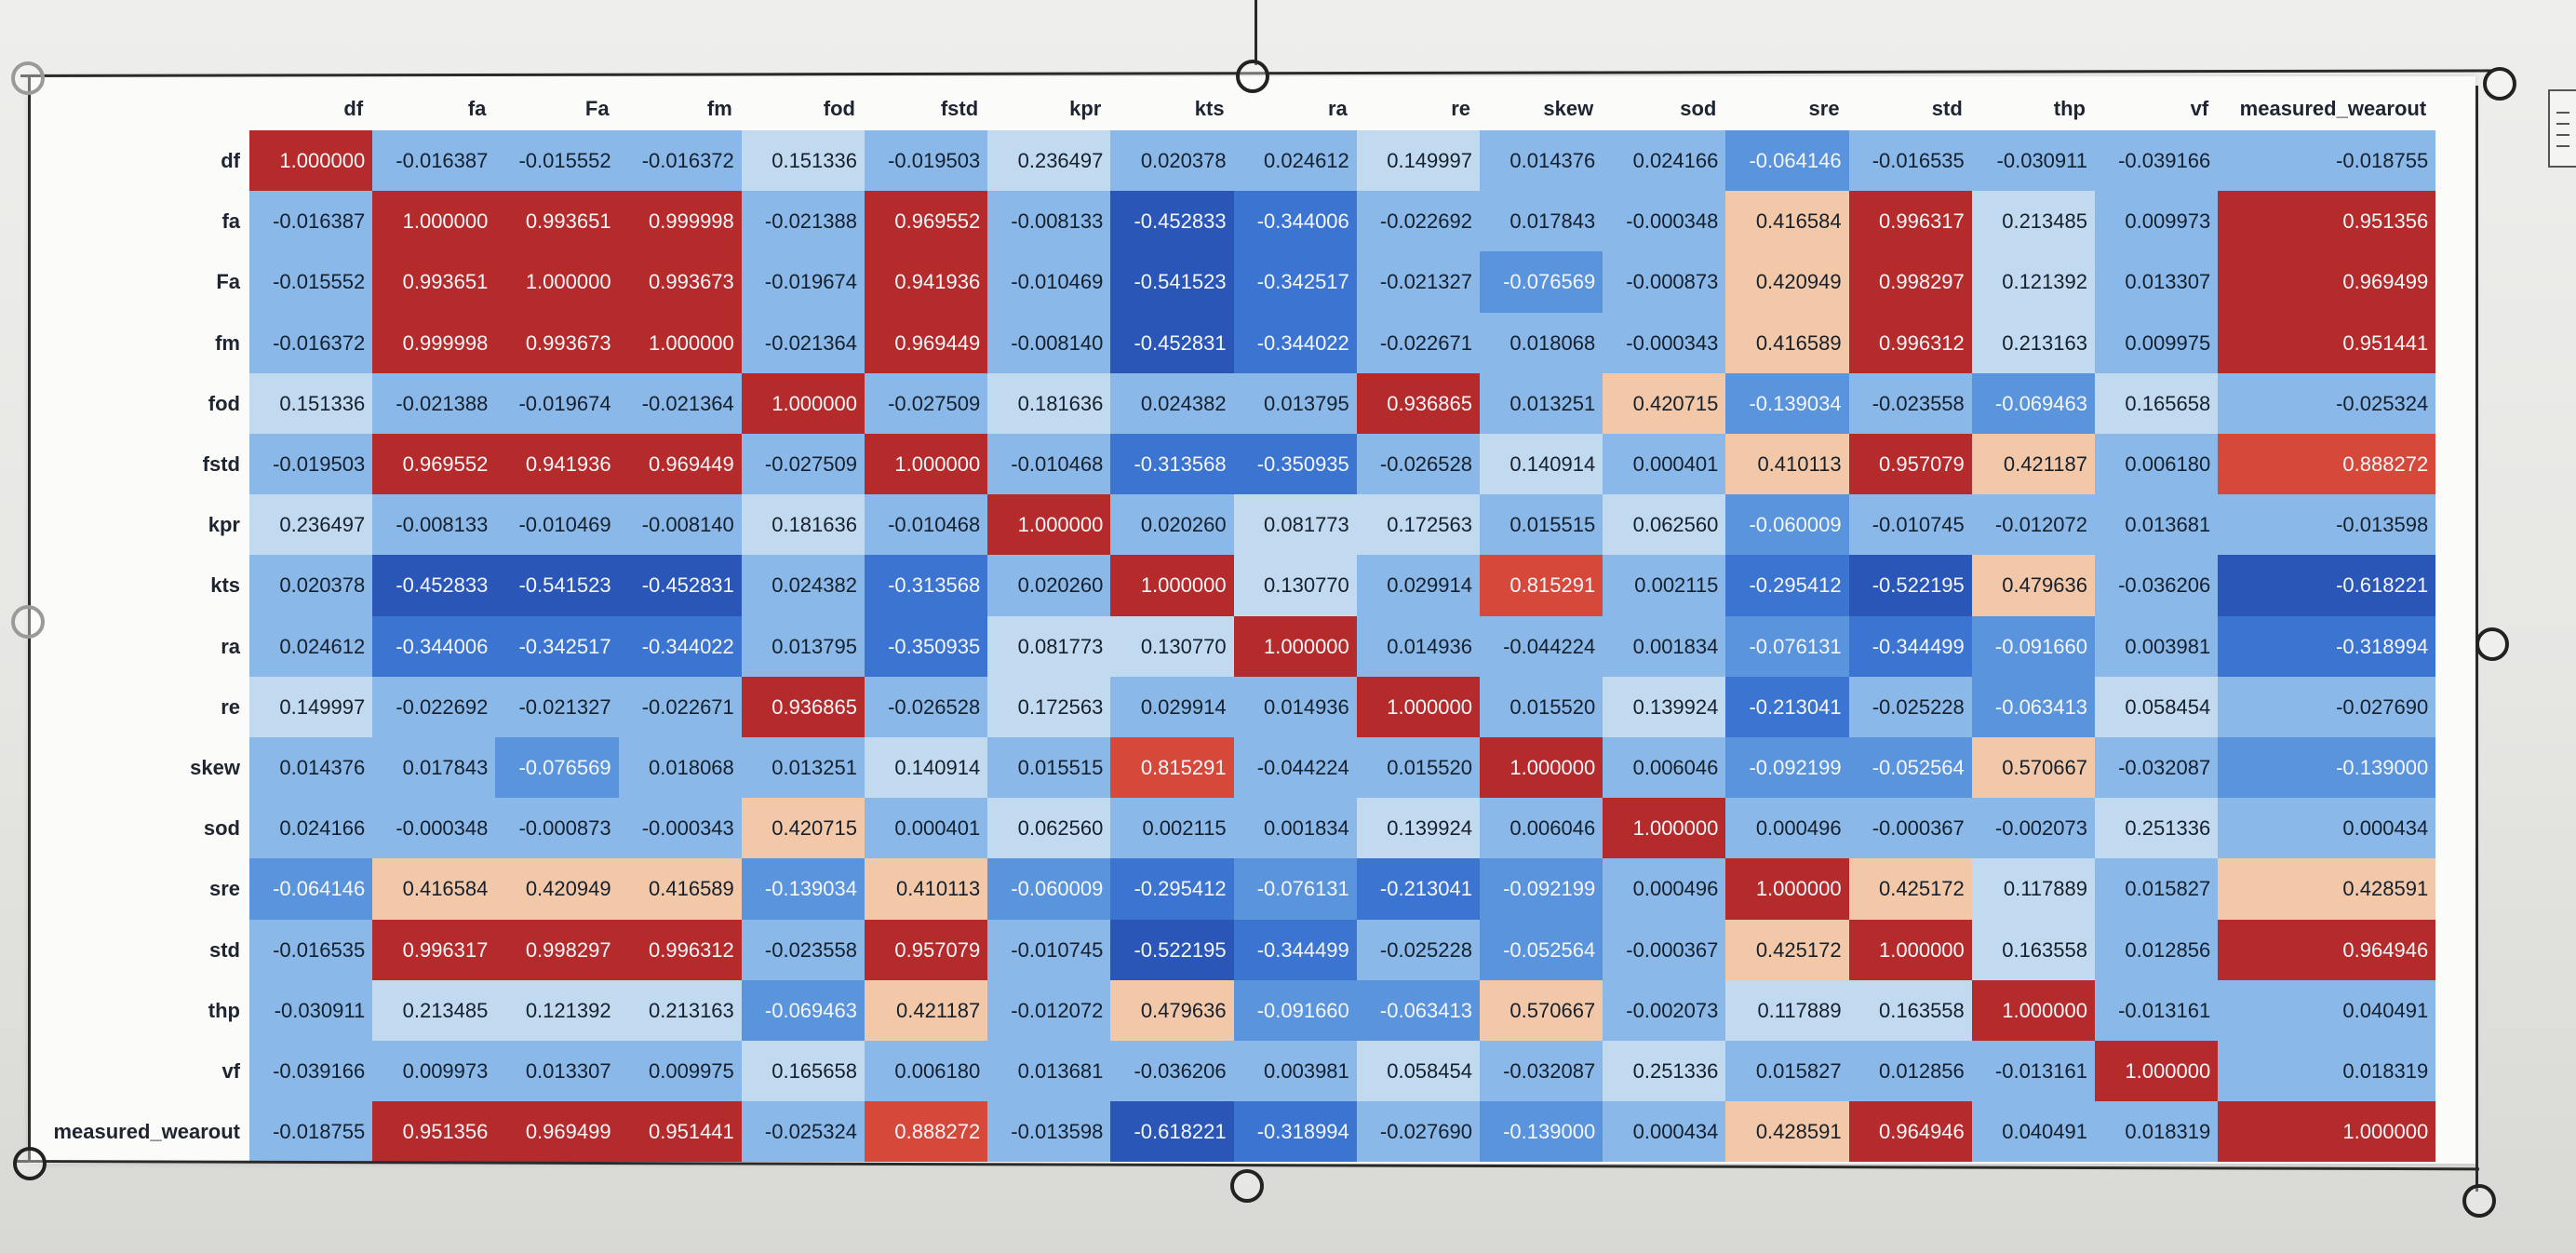  What do you see at coordinates (1418, 646) in the screenshot?
I see `table-cell: 0.014936` at bounding box center [1418, 646].